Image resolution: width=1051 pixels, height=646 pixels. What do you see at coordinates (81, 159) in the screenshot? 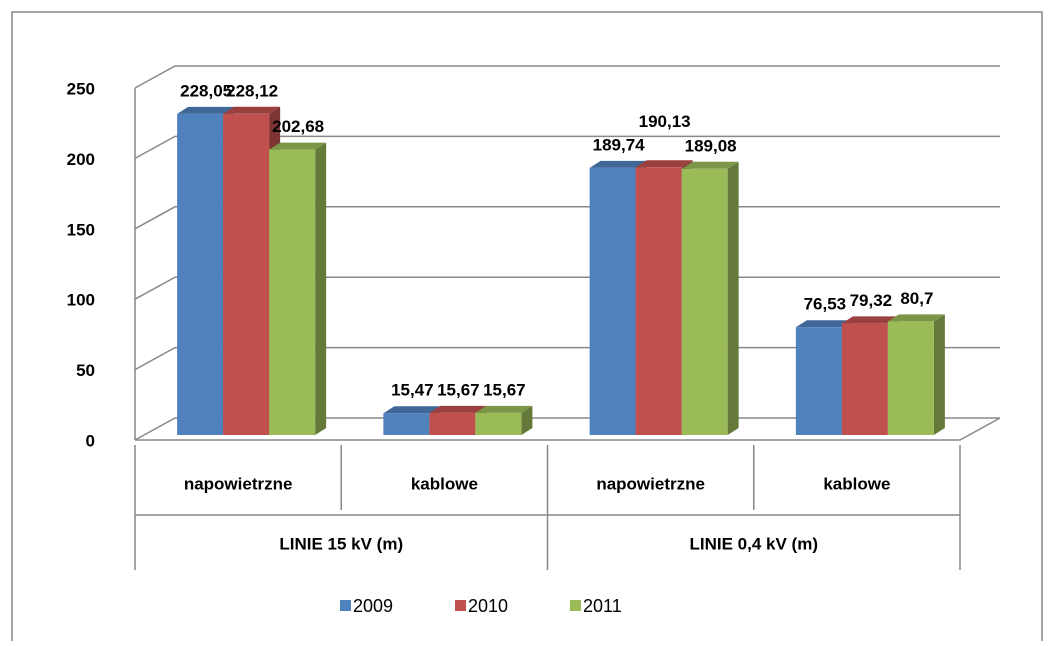
I see `y-tick-label: 200` at bounding box center [81, 159].